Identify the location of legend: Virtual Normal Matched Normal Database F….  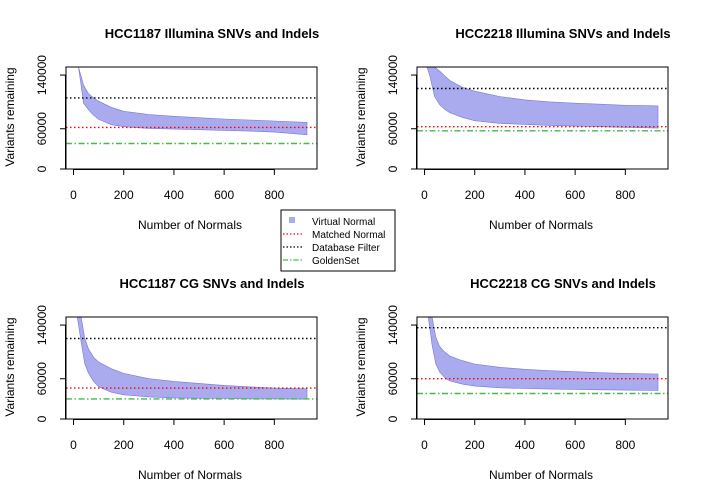
(338, 240).